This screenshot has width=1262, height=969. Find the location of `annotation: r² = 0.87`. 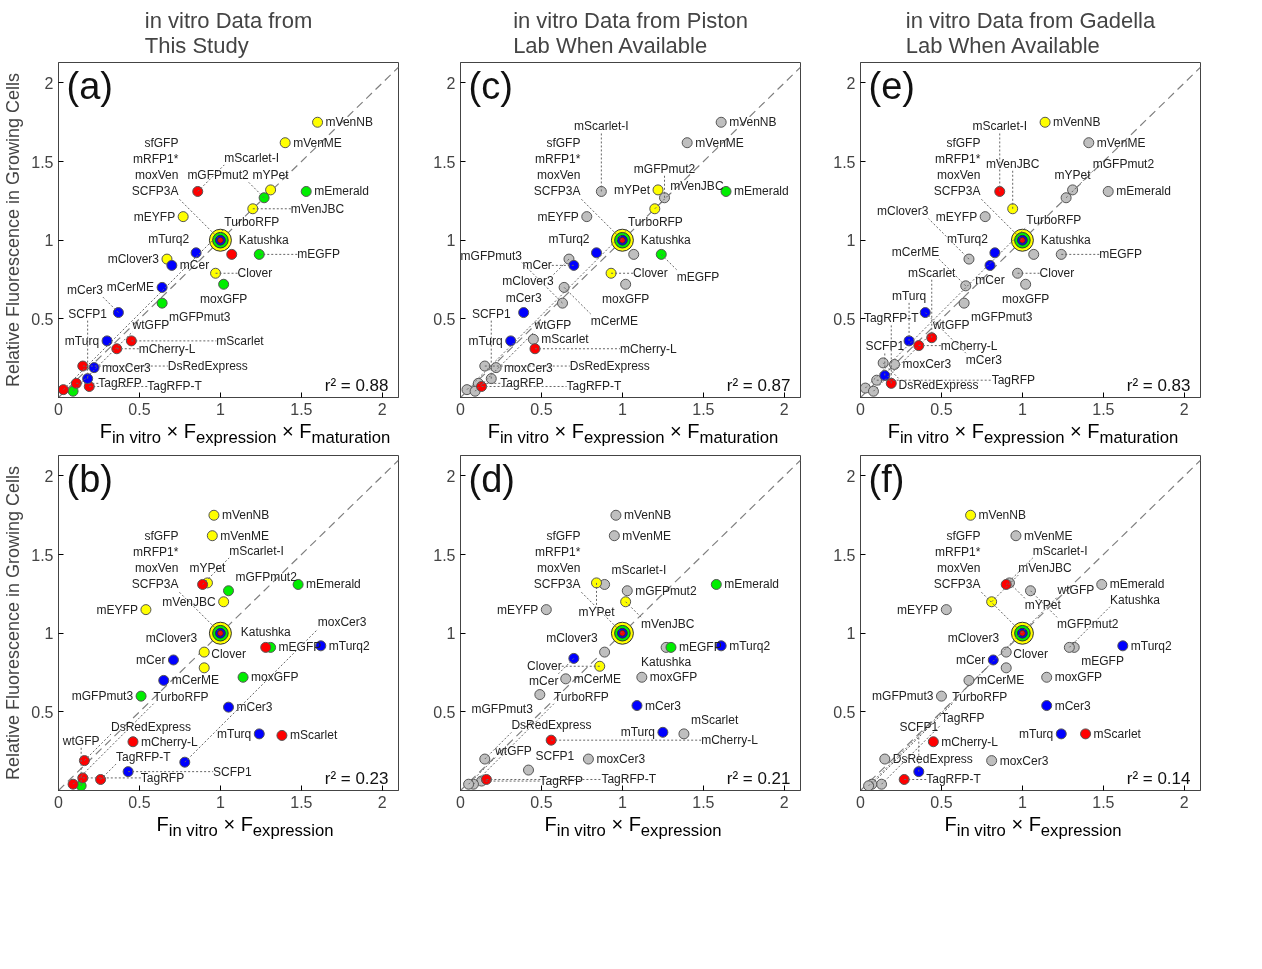

annotation: r² = 0.87 is located at coordinates (758, 385).